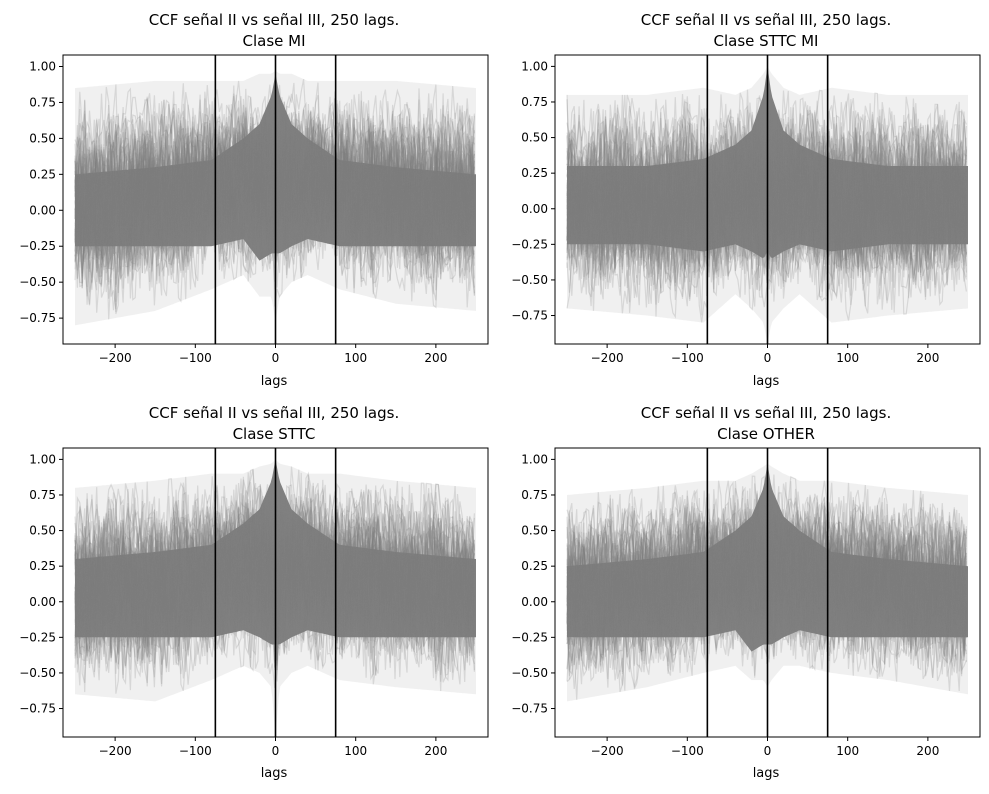 The image size is (989, 794). What do you see at coordinates (273, 41) in the screenshot?
I see `subplot-title-line2: Clase MI` at bounding box center [273, 41].